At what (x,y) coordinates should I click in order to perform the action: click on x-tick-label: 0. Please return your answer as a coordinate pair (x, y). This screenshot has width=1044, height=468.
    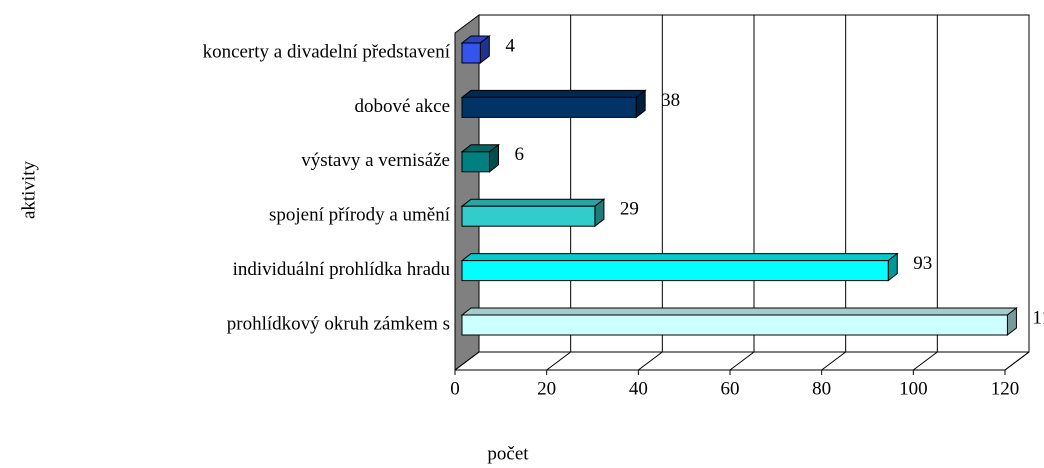
    Looking at the image, I should click on (455, 388).